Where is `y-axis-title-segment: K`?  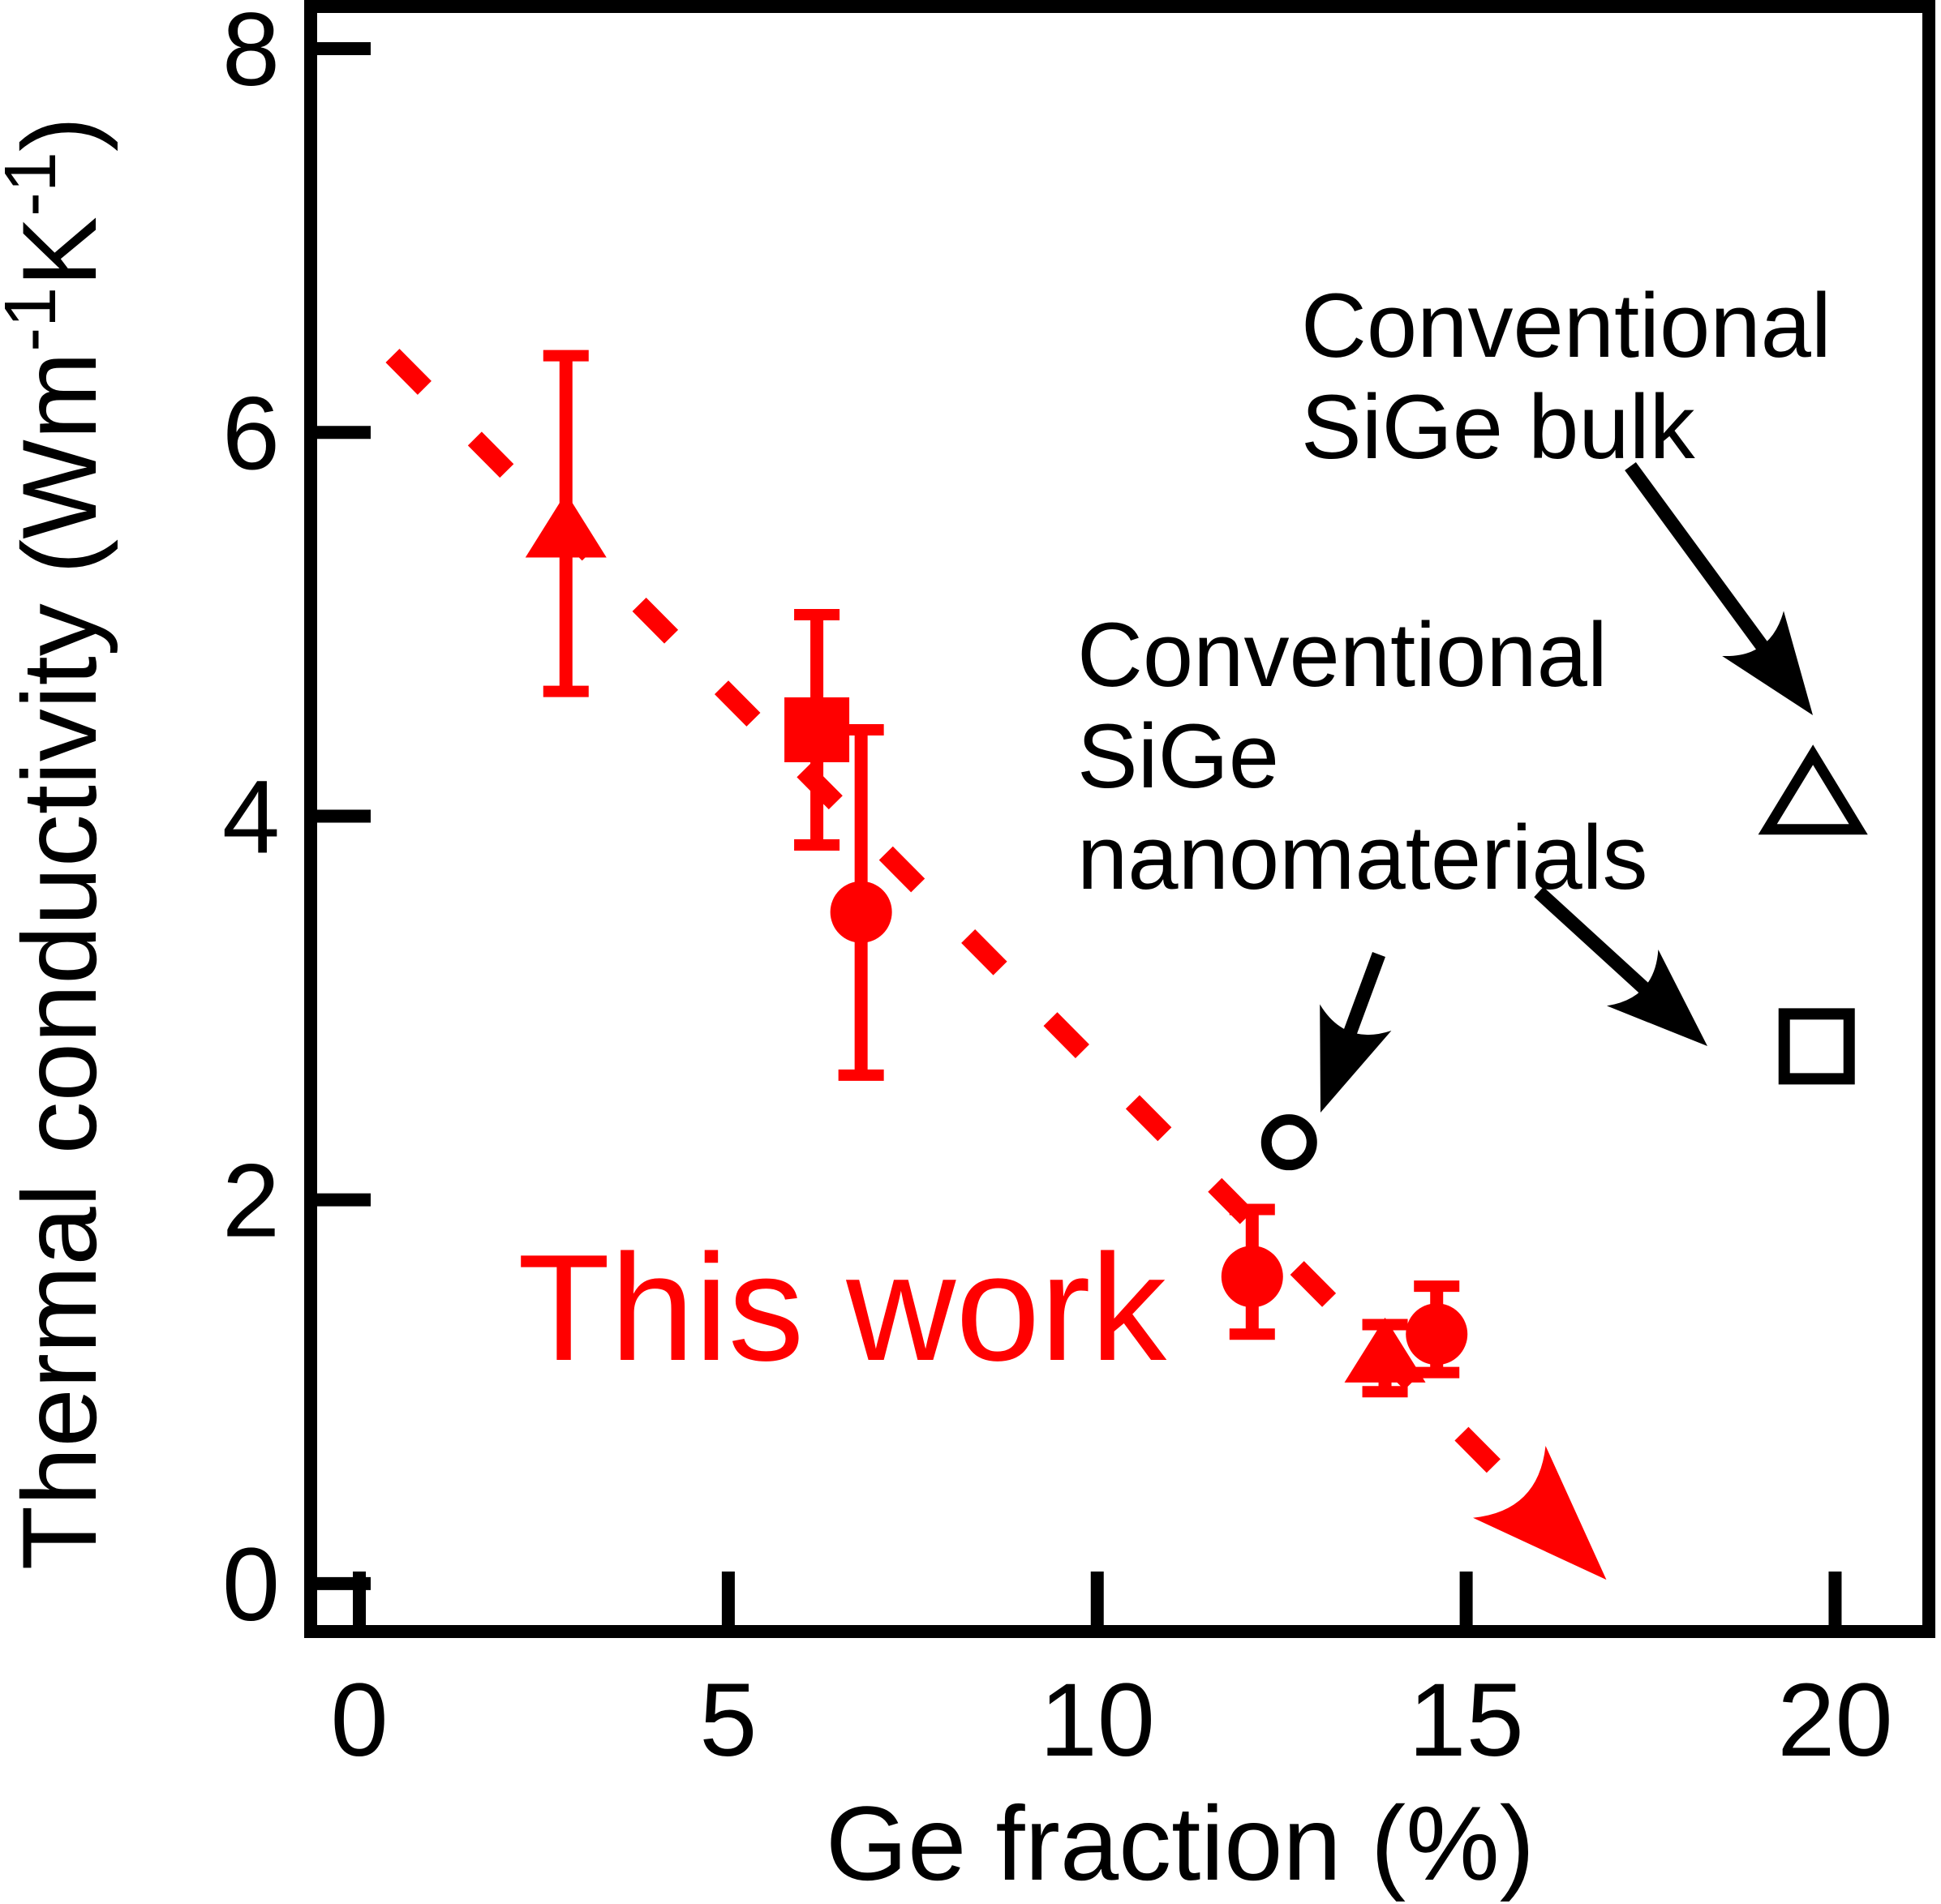
y-axis-title-segment: K is located at coordinates (59, 252).